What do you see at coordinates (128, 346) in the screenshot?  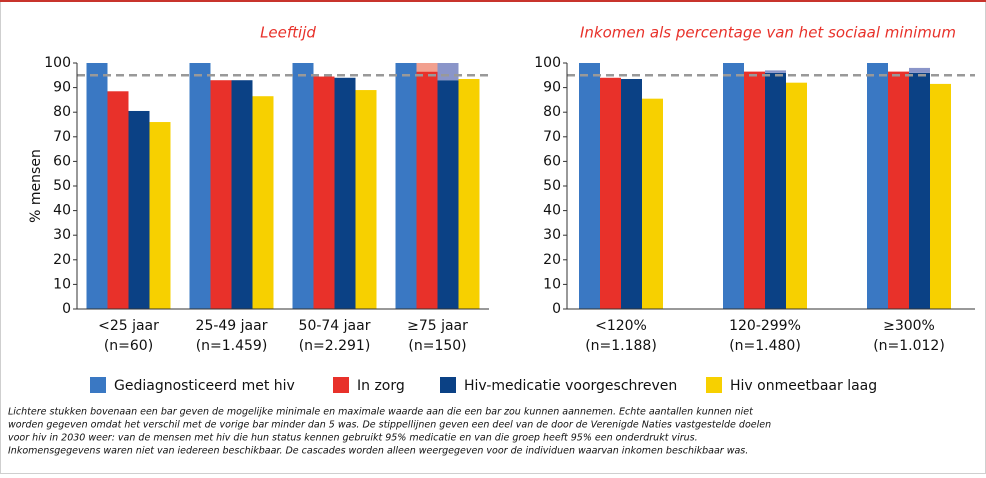 I see `x-tick-count: (n=60)` at bounding box center [128, 346].